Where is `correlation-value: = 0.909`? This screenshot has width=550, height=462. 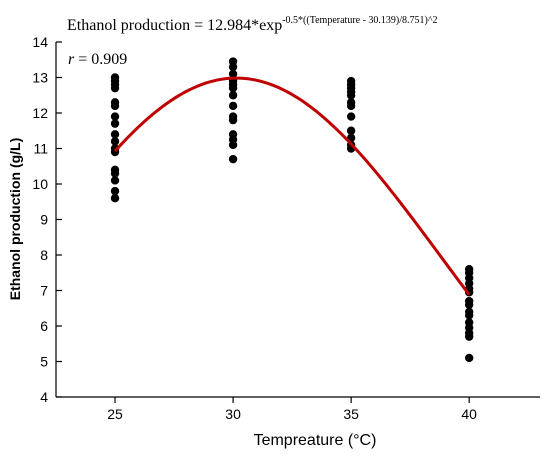
correlation-value: = 0.909 is located at coordinates (100, 59).